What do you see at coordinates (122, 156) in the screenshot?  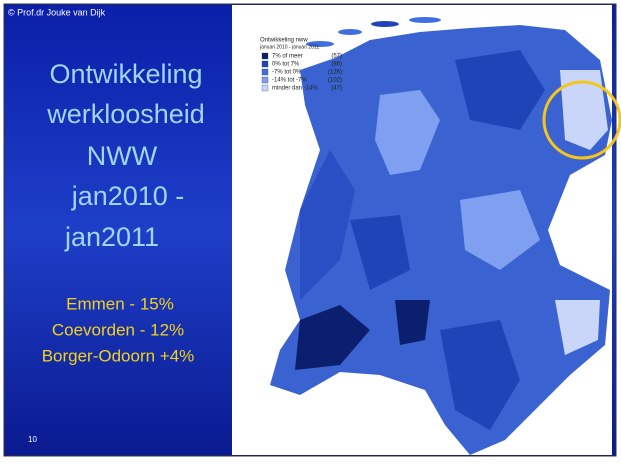 I see `title-line: NWW` at bounding box center [122, 156].